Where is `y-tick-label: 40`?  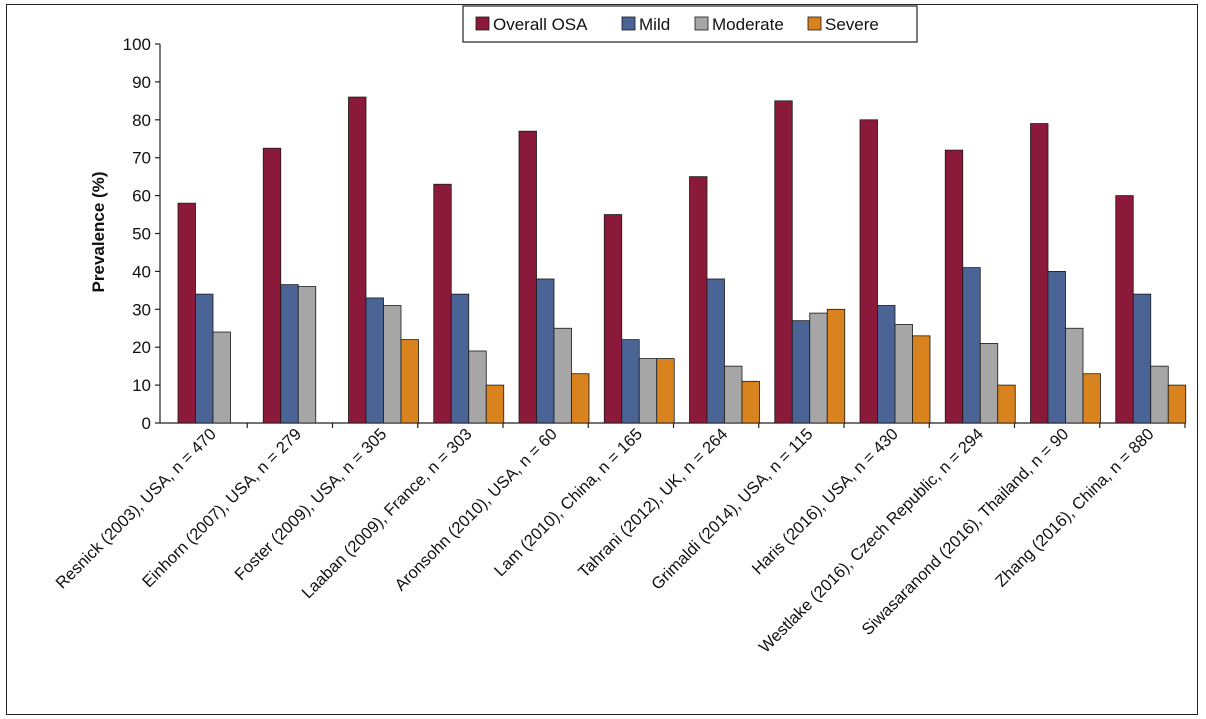 y-tick-label: 40 is located at coordinates (141, 271).